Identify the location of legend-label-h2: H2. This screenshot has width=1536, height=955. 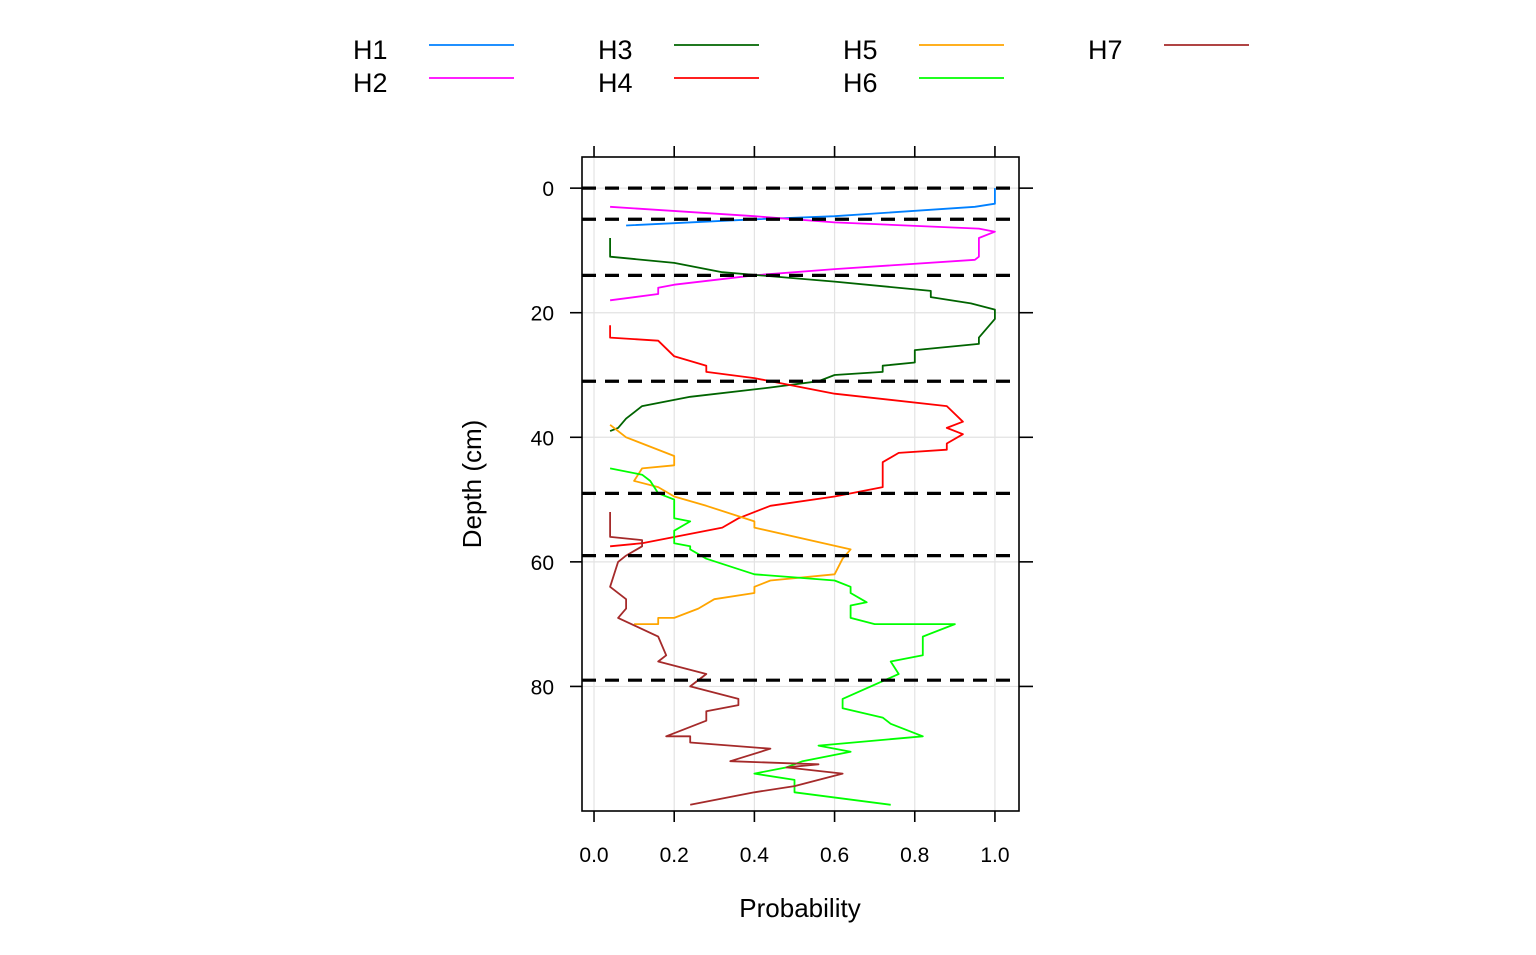
(370, 83).